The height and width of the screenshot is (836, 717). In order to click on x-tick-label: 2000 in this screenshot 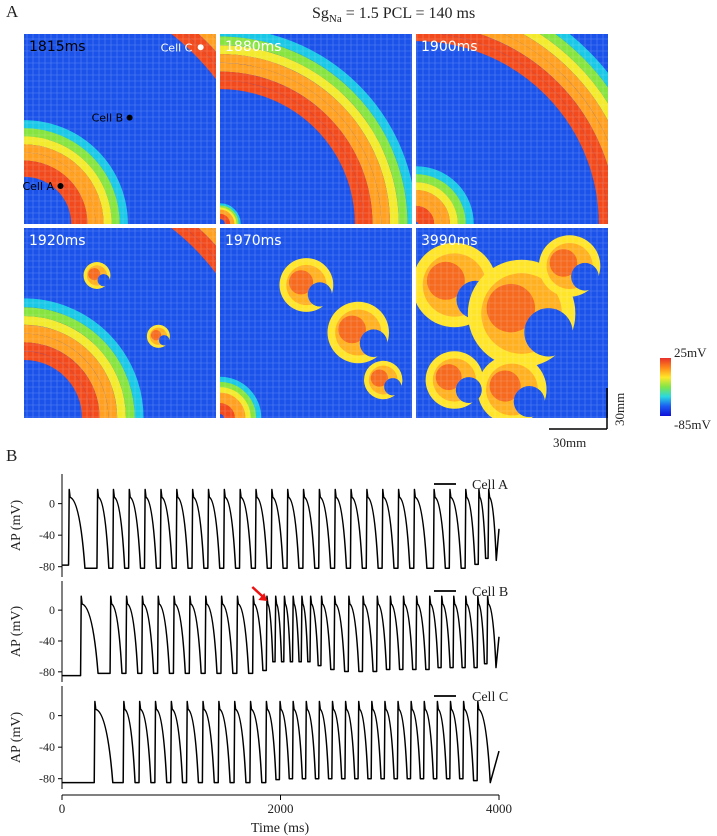, I will do `click(281, 808)`.